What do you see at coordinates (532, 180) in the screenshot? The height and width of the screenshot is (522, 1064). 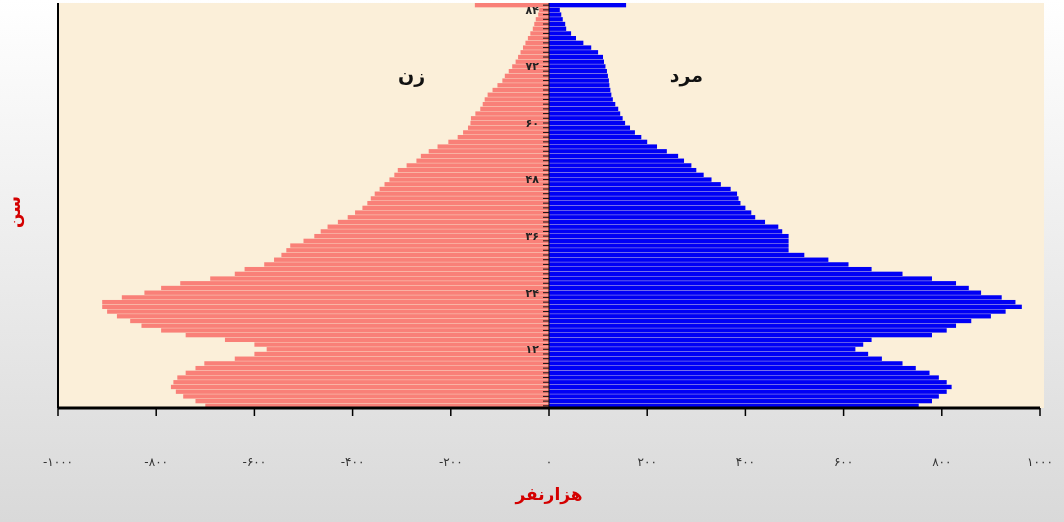 I see `y-tick-label: ۴۸` at bounding box center [532, 180].